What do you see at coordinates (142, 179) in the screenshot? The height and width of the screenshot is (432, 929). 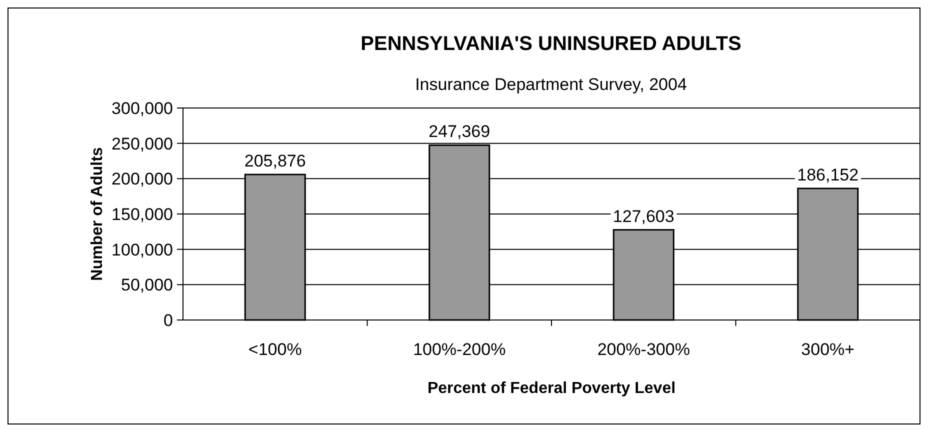 I see `y-tick-label: 200,000` at bounding box center [142, 179].